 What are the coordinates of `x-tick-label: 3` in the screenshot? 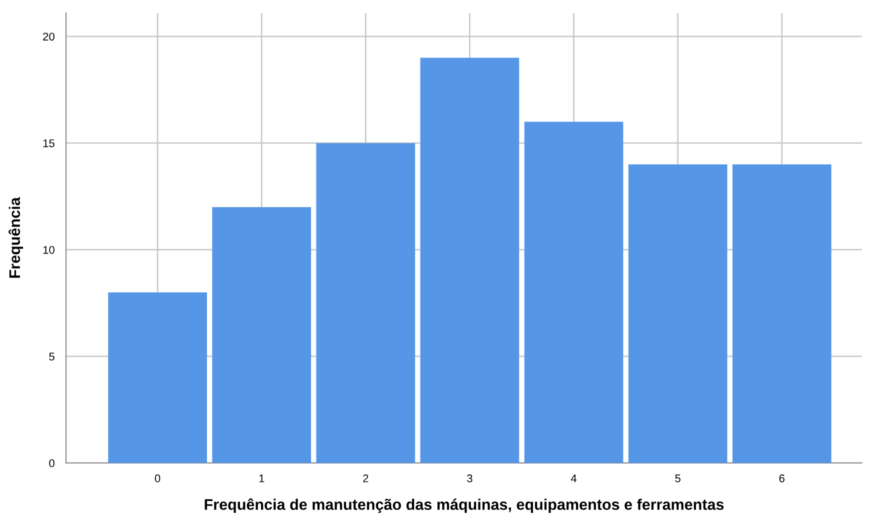 It's located at (469, 478).